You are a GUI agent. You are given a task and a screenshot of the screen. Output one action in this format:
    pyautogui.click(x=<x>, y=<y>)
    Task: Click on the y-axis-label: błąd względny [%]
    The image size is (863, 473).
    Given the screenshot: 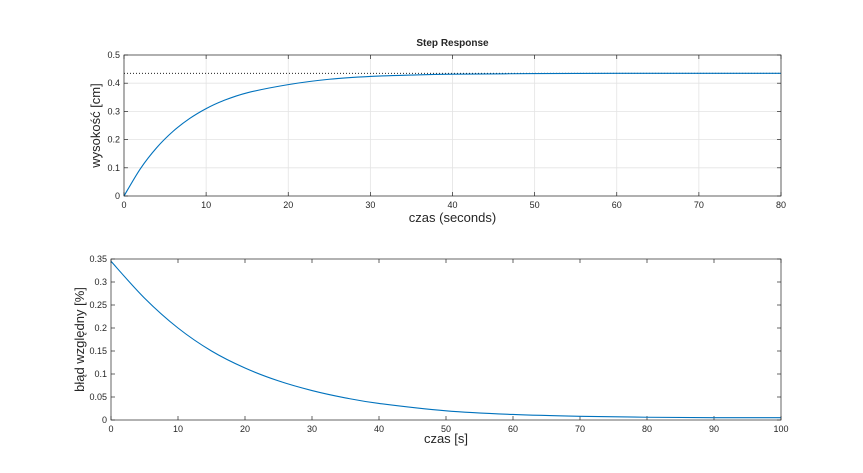 What is the action you would take?
    pyautogui.click(x=79, y=339)
    